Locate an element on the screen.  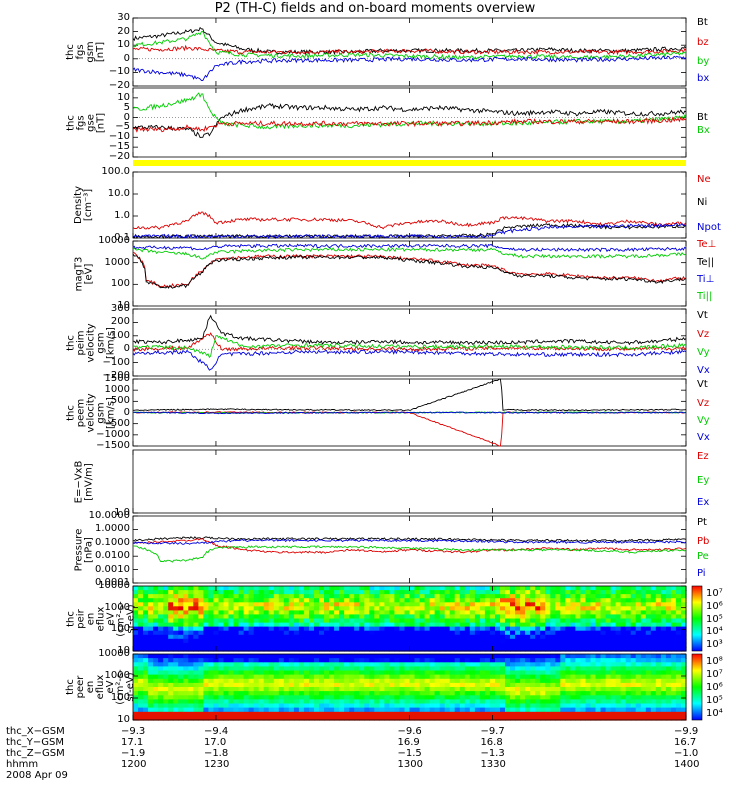
legend-Bt: Bt is located at coordinates (702, 22).